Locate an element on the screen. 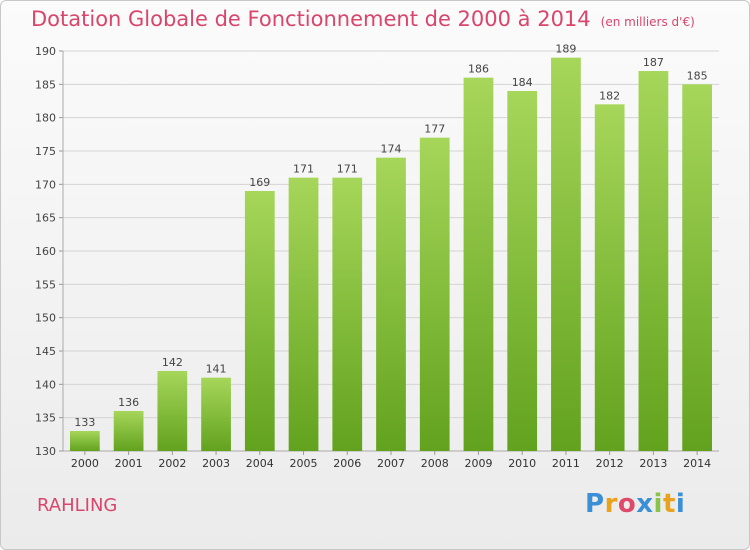 This screenshot has height=550, width=750. unit-label: (en milliers d'€) is located at coordinates (647, 22).